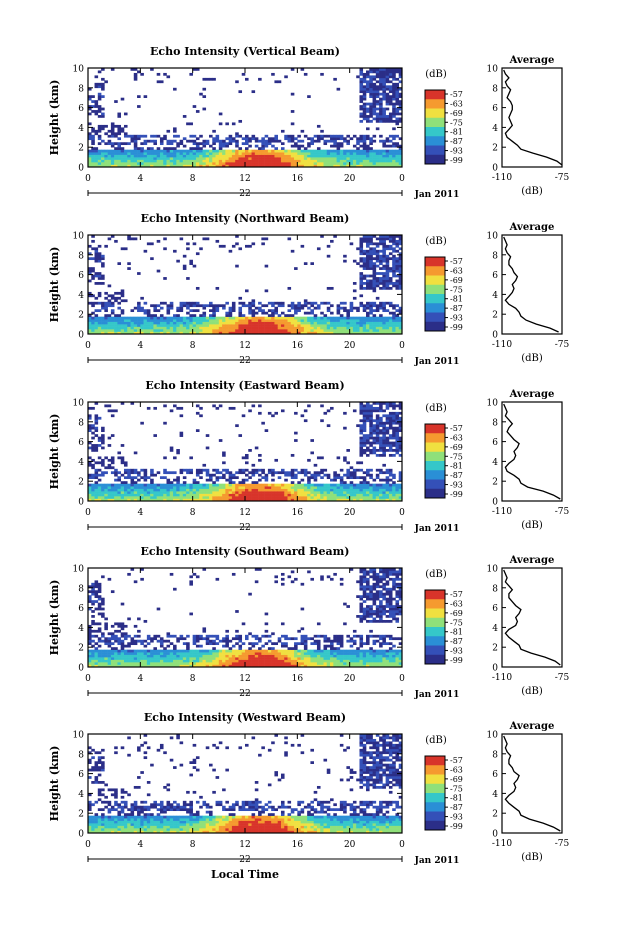  Describe the element at coordinates (502, 345) in the screenshot. I see `profile-x-tick-label: -110` at that location.